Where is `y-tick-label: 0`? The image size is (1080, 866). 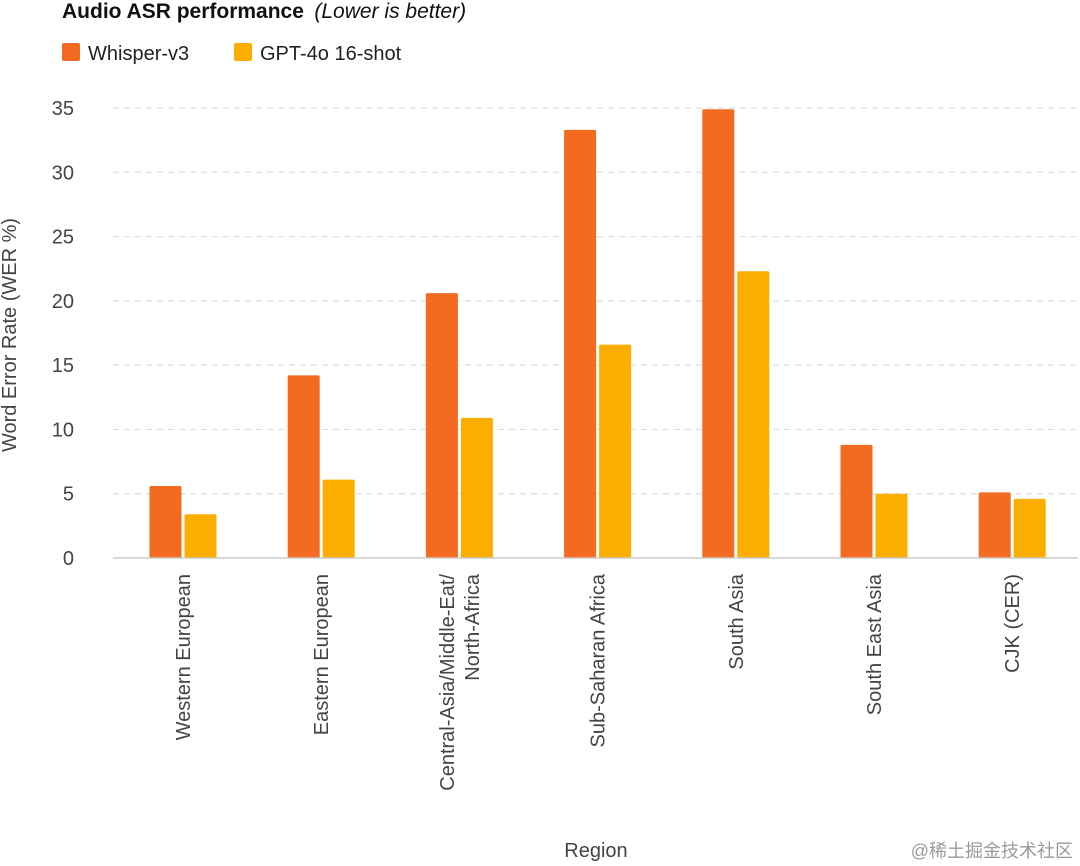
y-tick-label: 0 is located at coordinates (68, 559).